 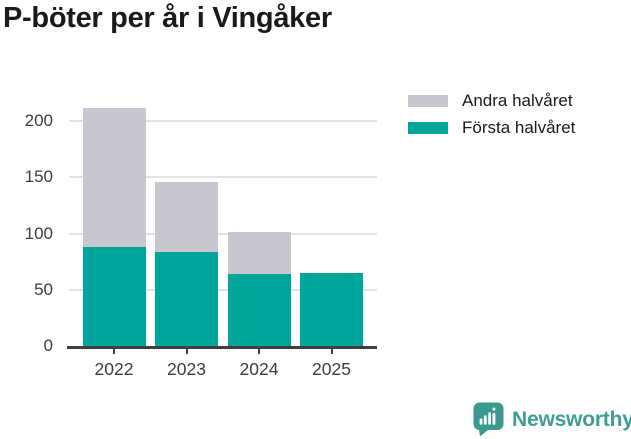 What do you see at coordinates (331, 309) in the screenshot?
I see `bar-2025-forsta-halvaret` at bounding box center [331, 309].